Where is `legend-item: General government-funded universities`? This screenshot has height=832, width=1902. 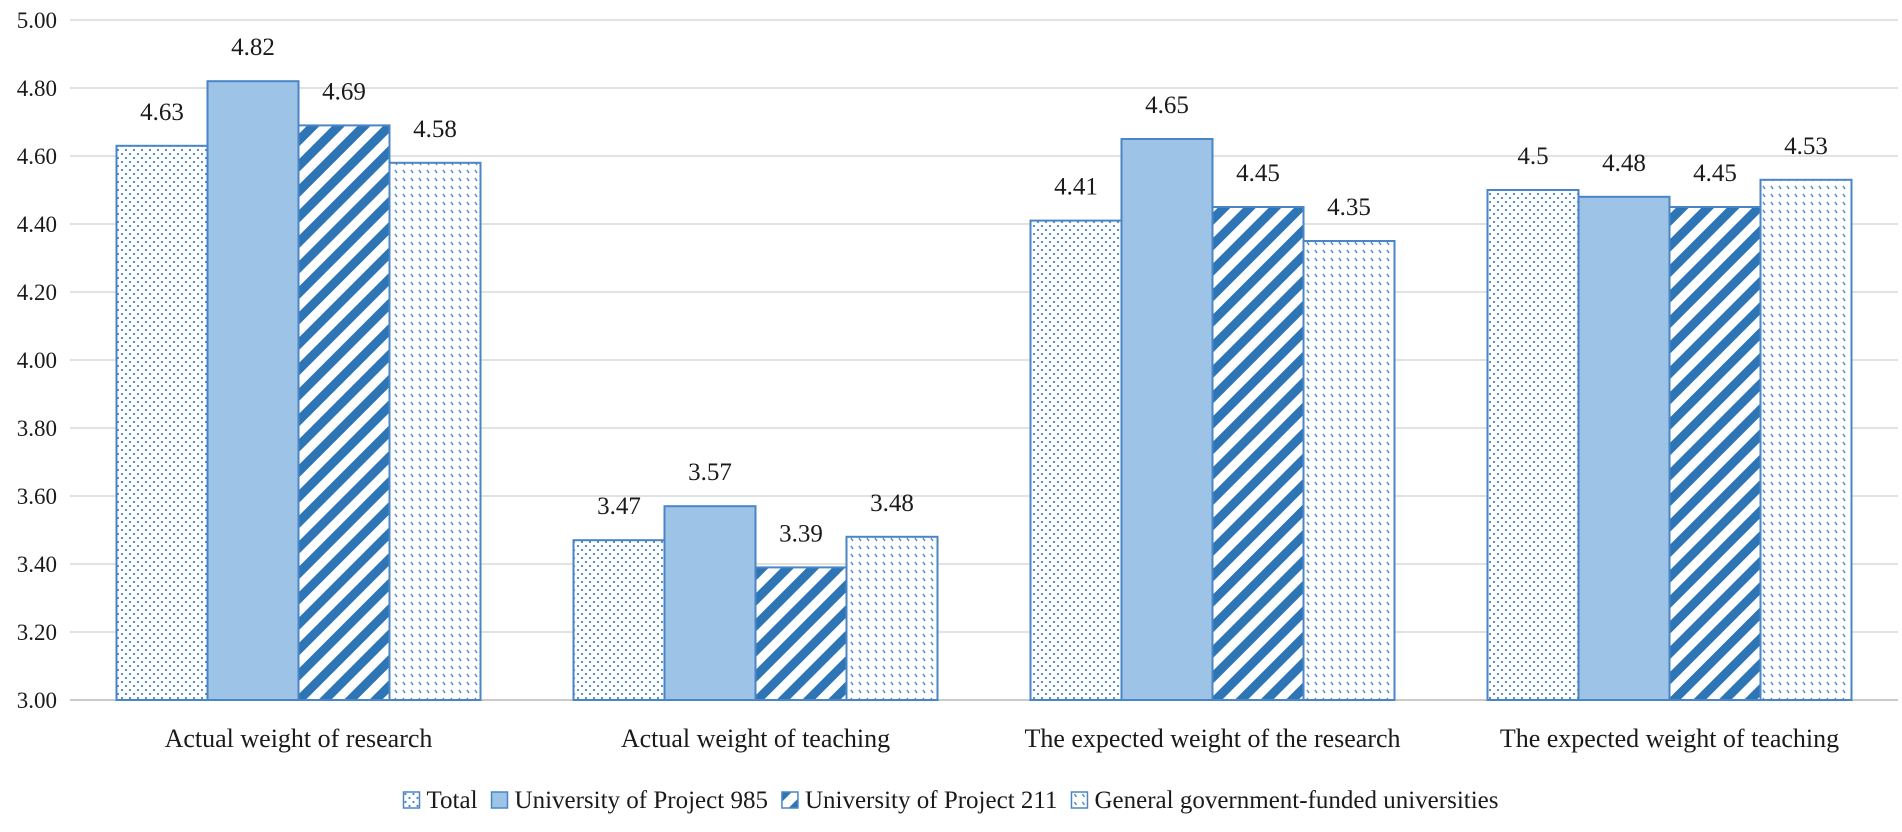 legend-item: General government-funded universities is located at coordinates (1284, 800).